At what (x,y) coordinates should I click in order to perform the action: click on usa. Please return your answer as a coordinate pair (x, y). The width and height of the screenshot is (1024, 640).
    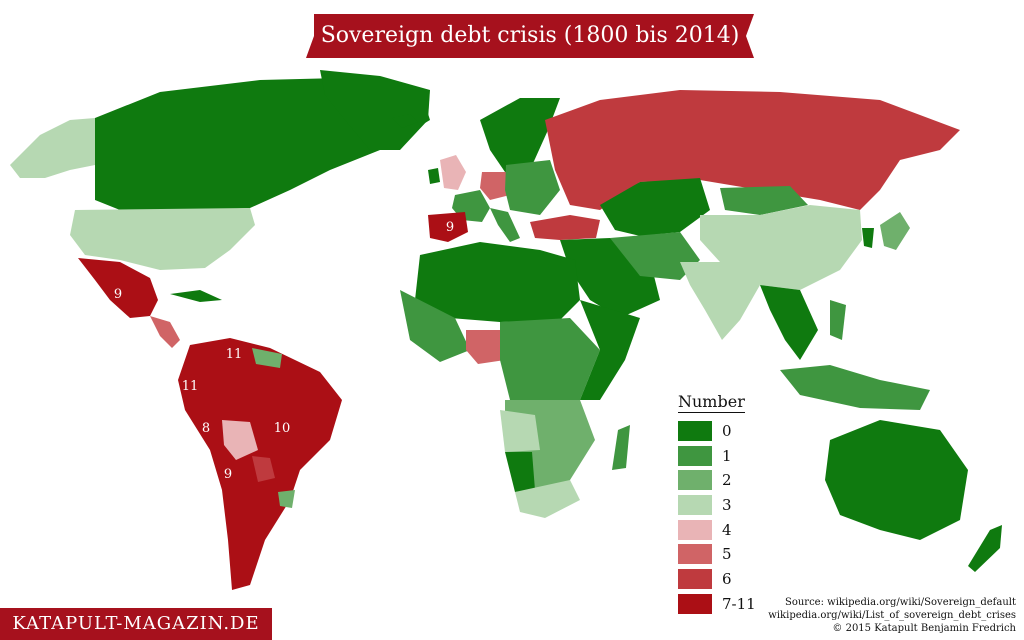
    Looking at the image, I should click on (162, 239).